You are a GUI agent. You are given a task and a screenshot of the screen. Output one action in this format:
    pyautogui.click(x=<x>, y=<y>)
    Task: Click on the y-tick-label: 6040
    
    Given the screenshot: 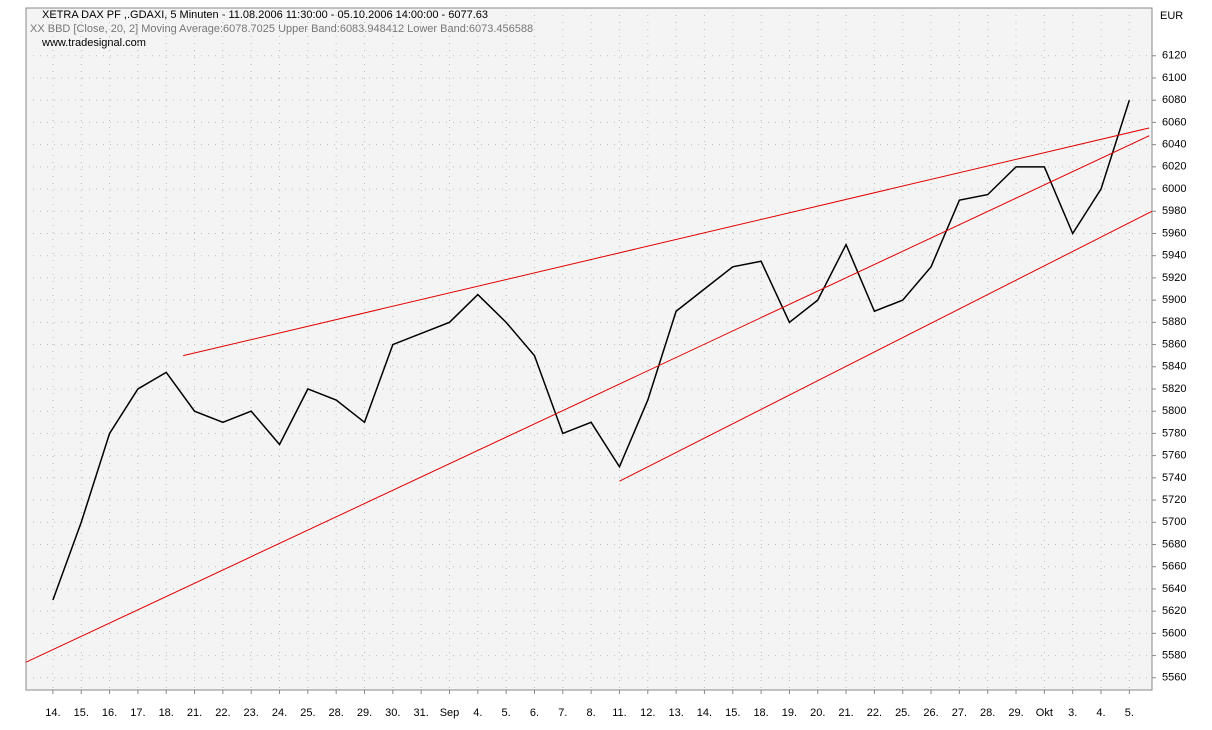 What is the action you would take?
    pyautogui.click(x=1174, y=145)
    